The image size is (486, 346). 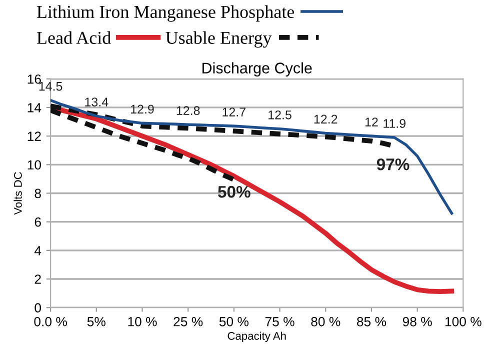 What do you see at coordinates (165, 13) in the screenshot?
I see `legend-label: Lithium Iron Manganese Phosphate` at bounding box center [165, 13].